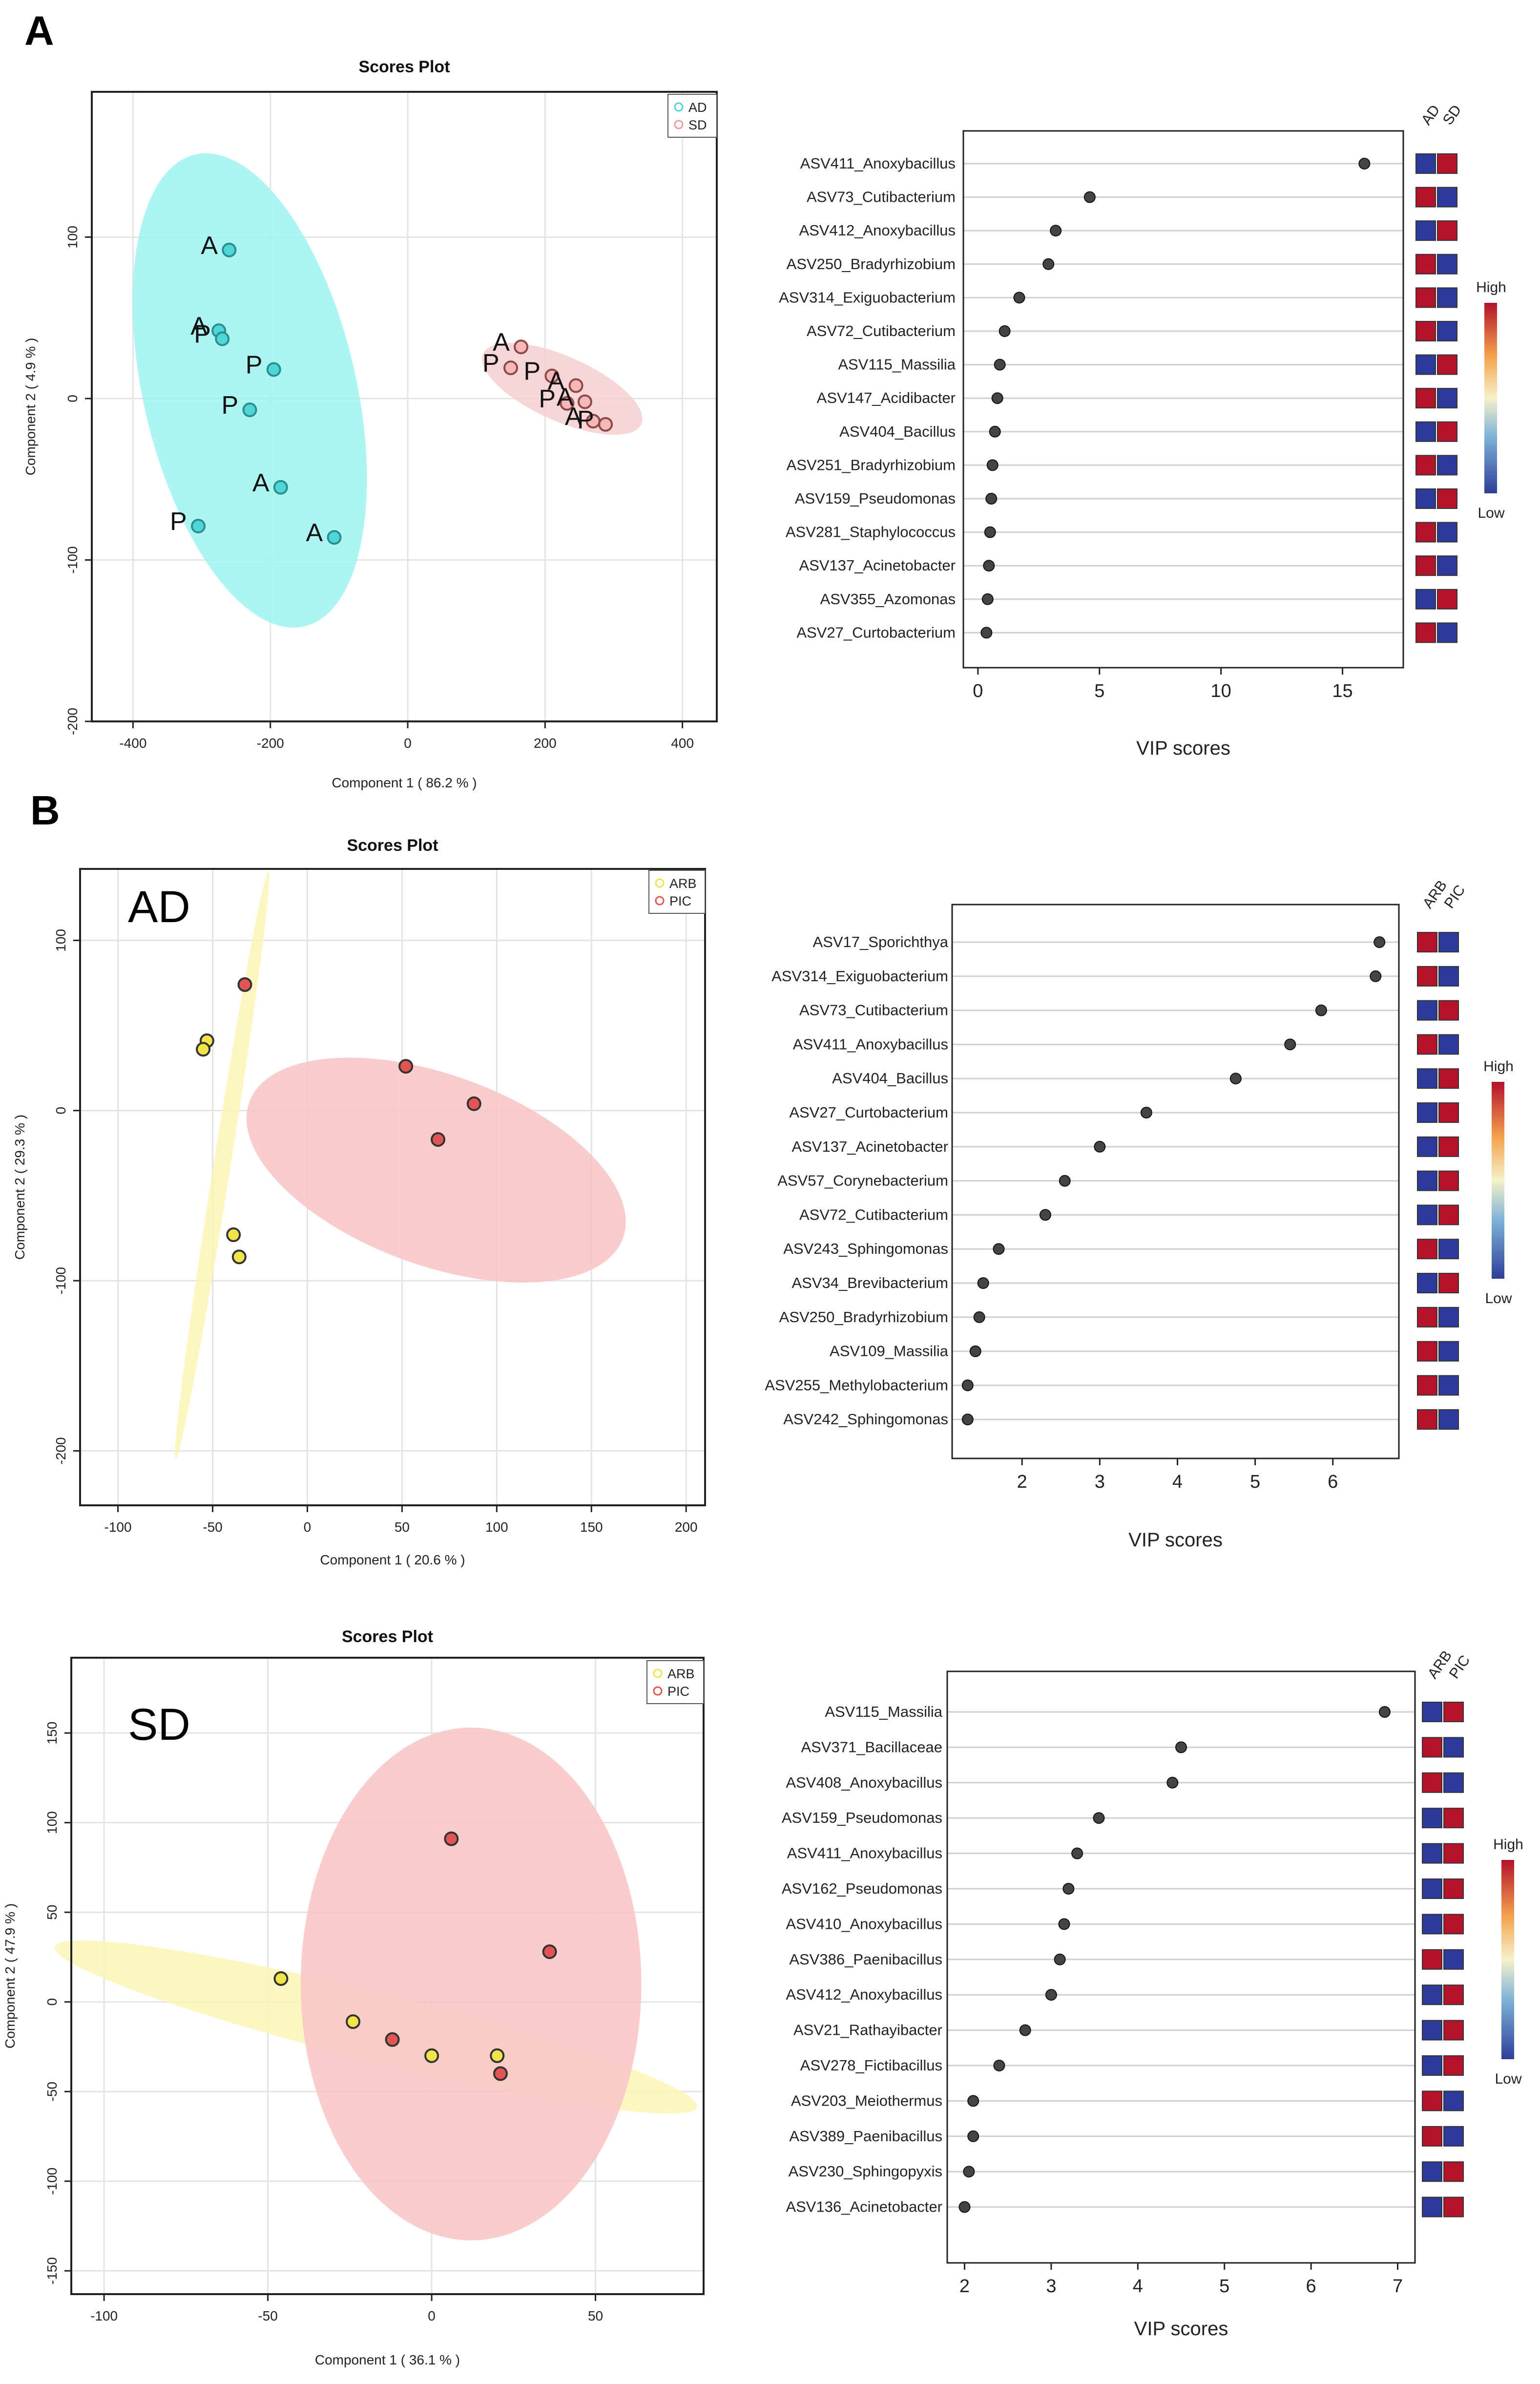  Describe the element at coordinates (686, 1527) in the screenshot. I see `x-tick-label: 200` at that location.